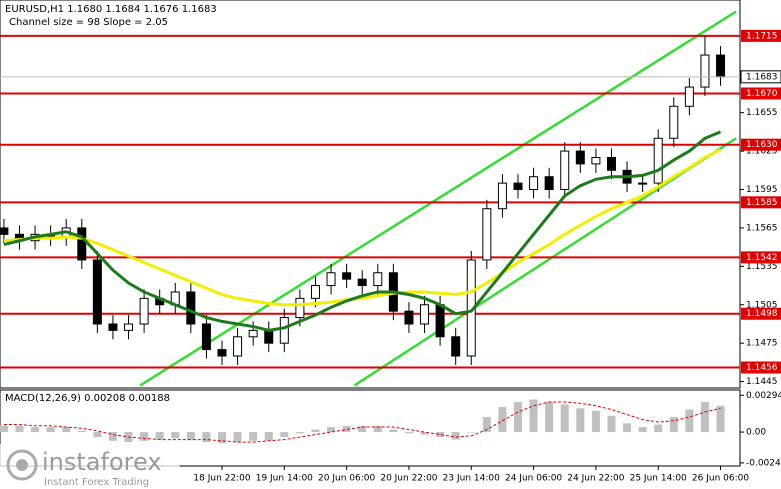 This screenshot has height=489, width=781. Describe the element at coordinates (756, 433) in the screenshot. I see `y-tick-label: 0.00` at that location.